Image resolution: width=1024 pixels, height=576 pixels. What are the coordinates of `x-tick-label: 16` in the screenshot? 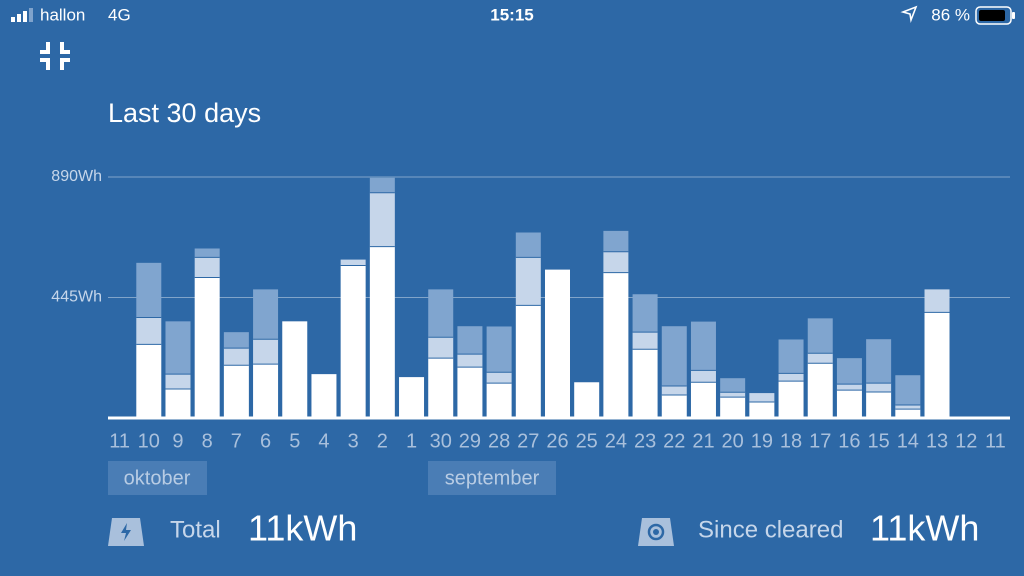 It's located at (849, 441).